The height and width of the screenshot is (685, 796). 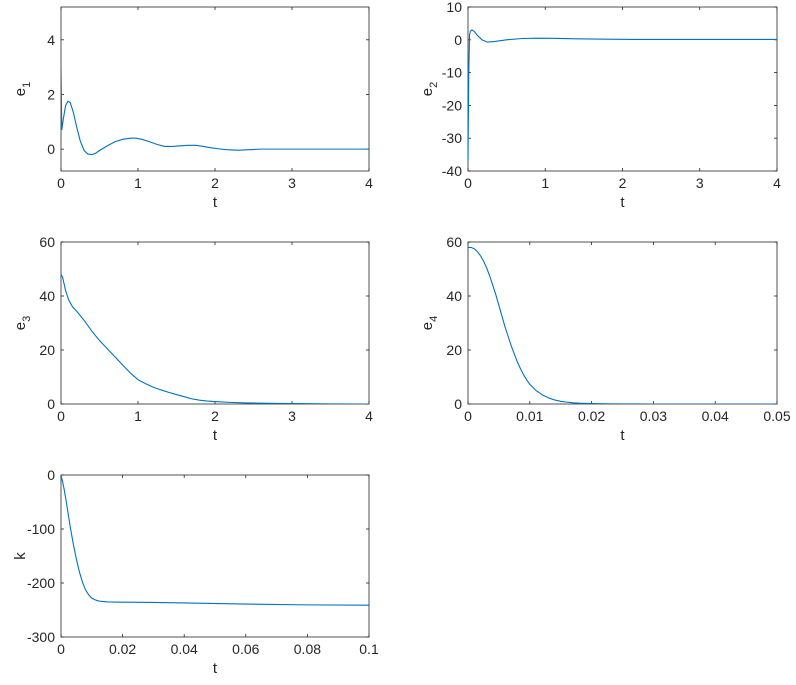 I want to click on y-tick-label: 10, so click(x=454, y=7).